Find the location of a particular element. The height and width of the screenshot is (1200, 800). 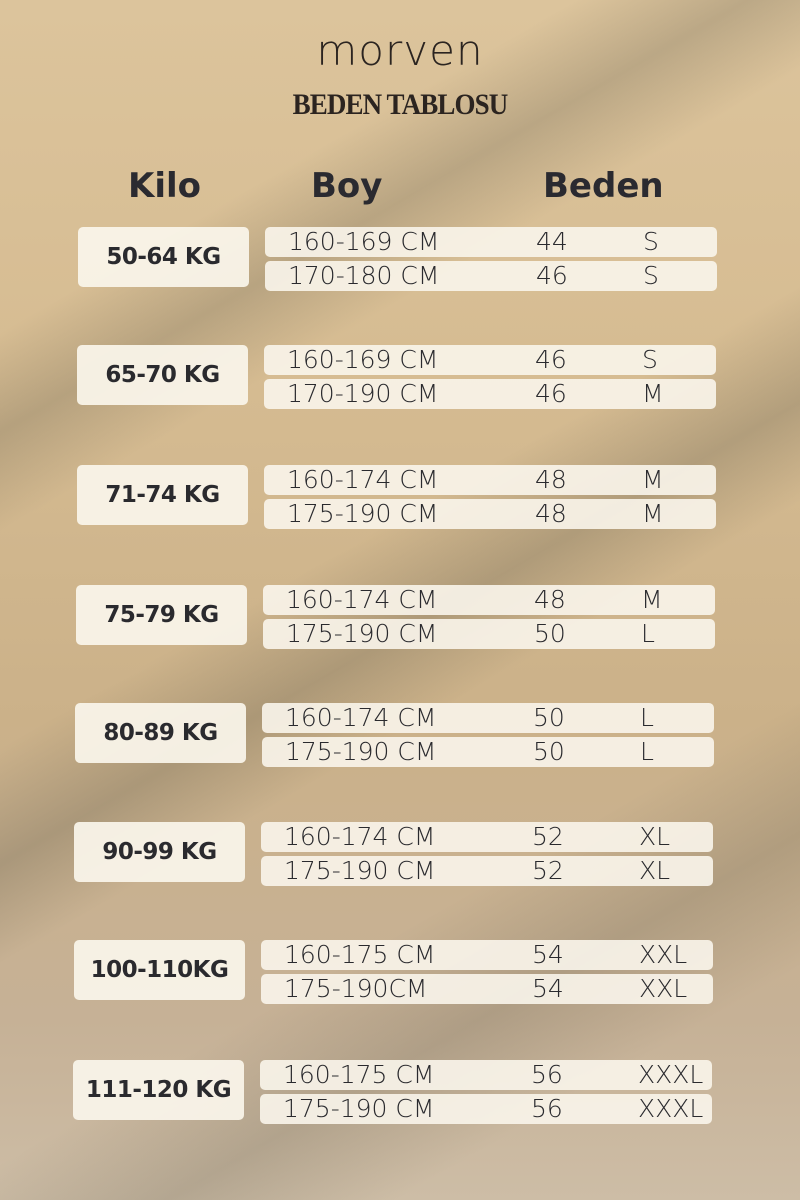

kilo-label: 90-99 KG is located at coordinates (159, 852).